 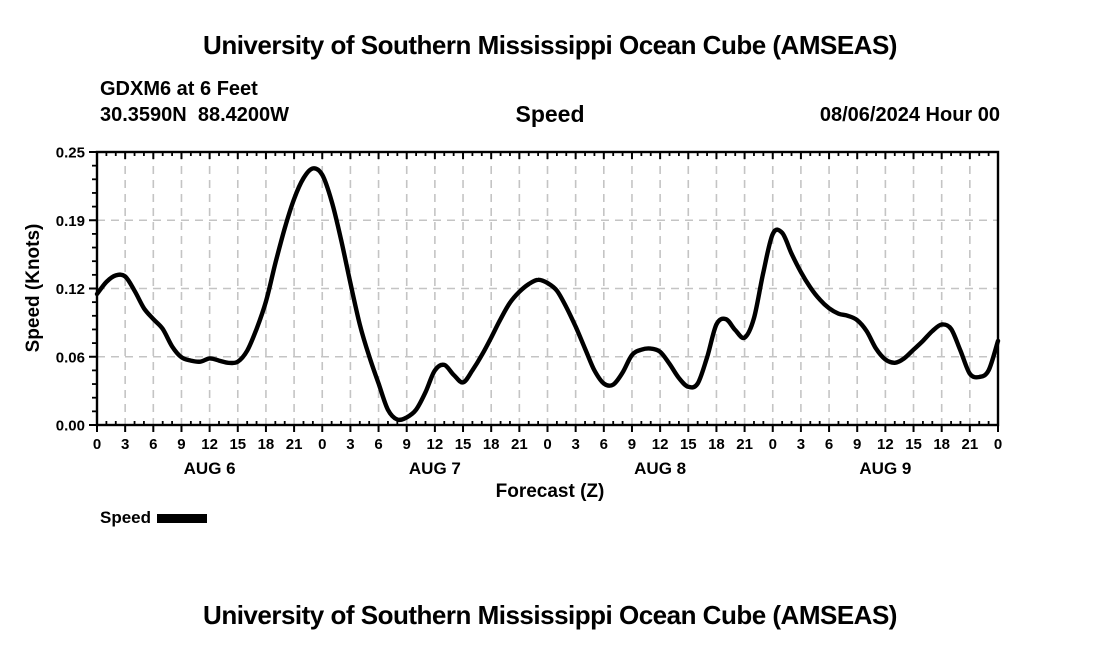 I want to click on legend-line-swatch, so click(x=182, y=518).